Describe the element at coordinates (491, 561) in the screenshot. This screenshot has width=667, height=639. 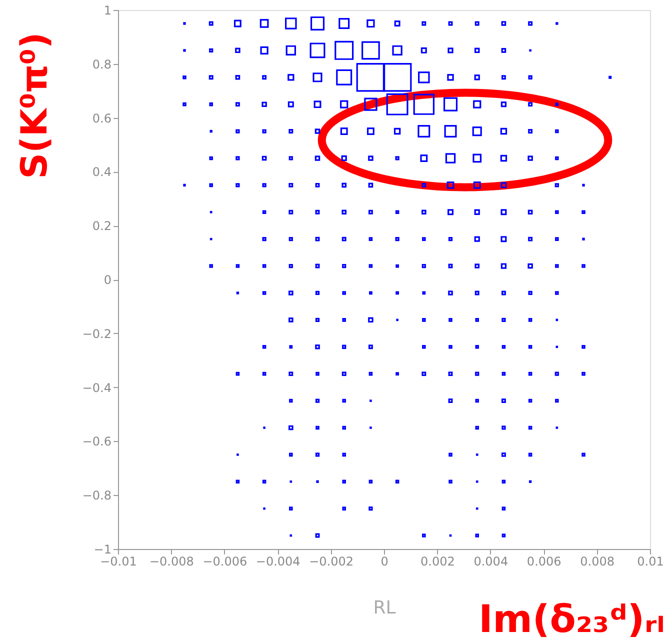
I see `x-tick-label: 0.004` at that location.